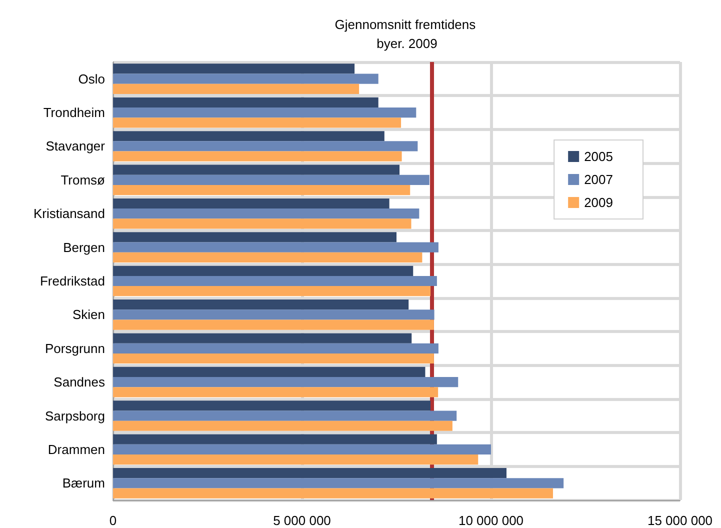  I want to click on legend-label: 2009, so click(598, 202).